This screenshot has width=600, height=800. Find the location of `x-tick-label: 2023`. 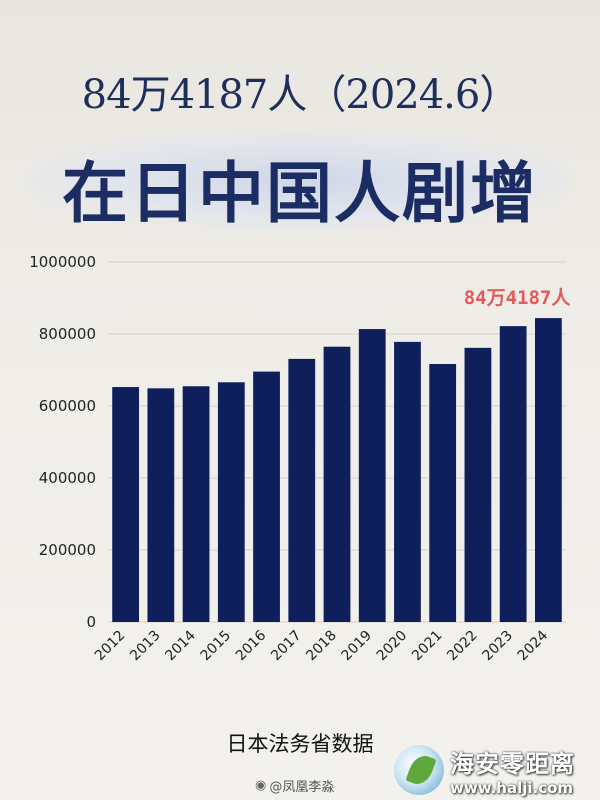

x-tick-label: 2023 is located at coordinates (497, 646).